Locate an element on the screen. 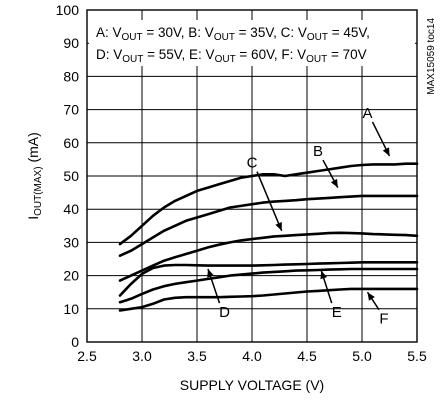 The width and height of the screenshot is (442, 404). series-label-A: A is located at coordinates (367, 113).